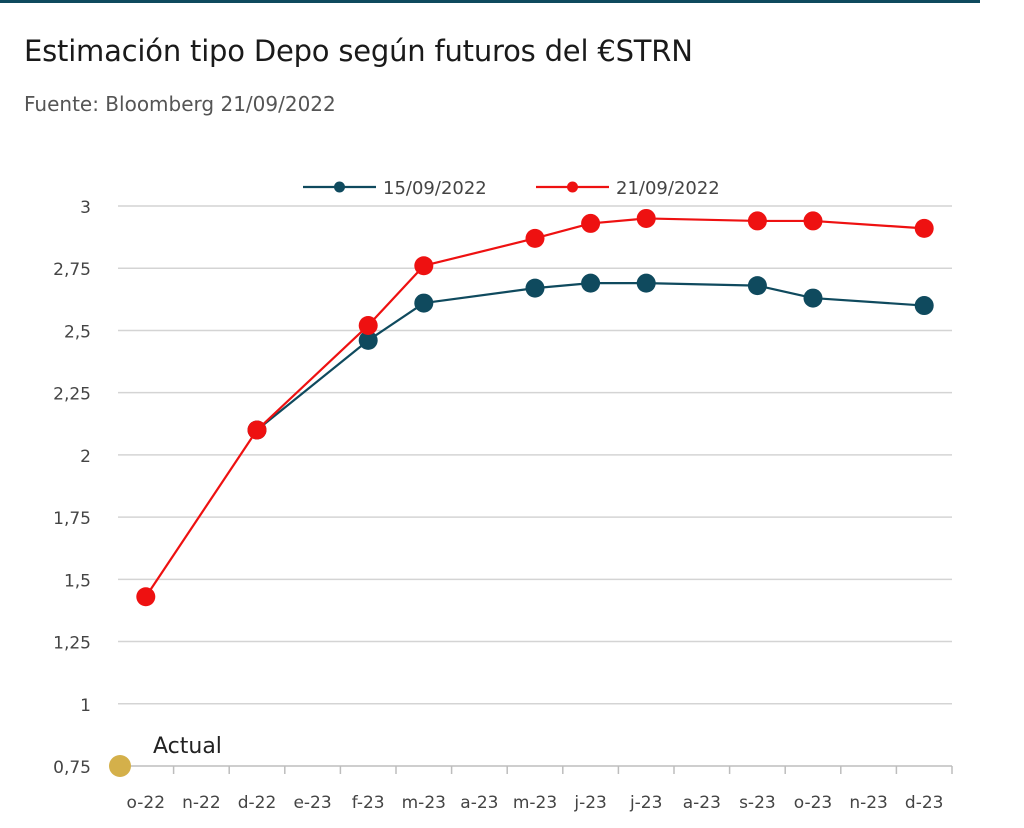 Image resolution: width=1024 pixels, height=828 pixels. Describe the element at coordinates (312, 803) in the screenshot. I see `x-tick-label: e-23` at that location.